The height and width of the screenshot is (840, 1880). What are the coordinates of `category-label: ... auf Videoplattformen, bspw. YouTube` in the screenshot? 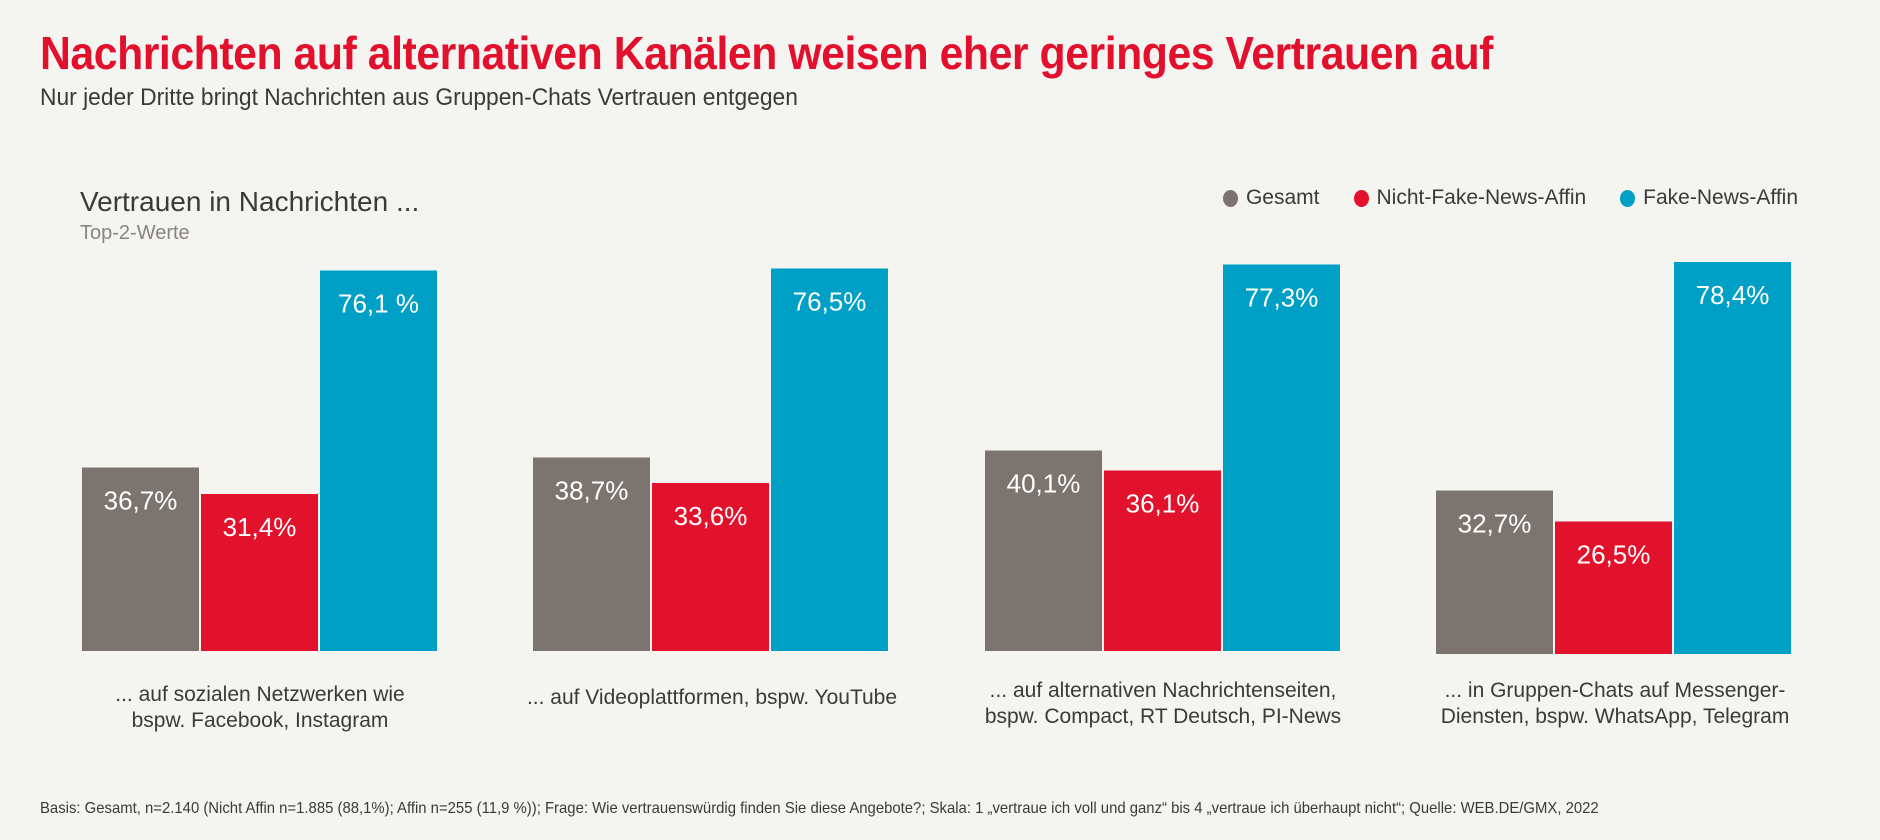 It's located at (712, 697).